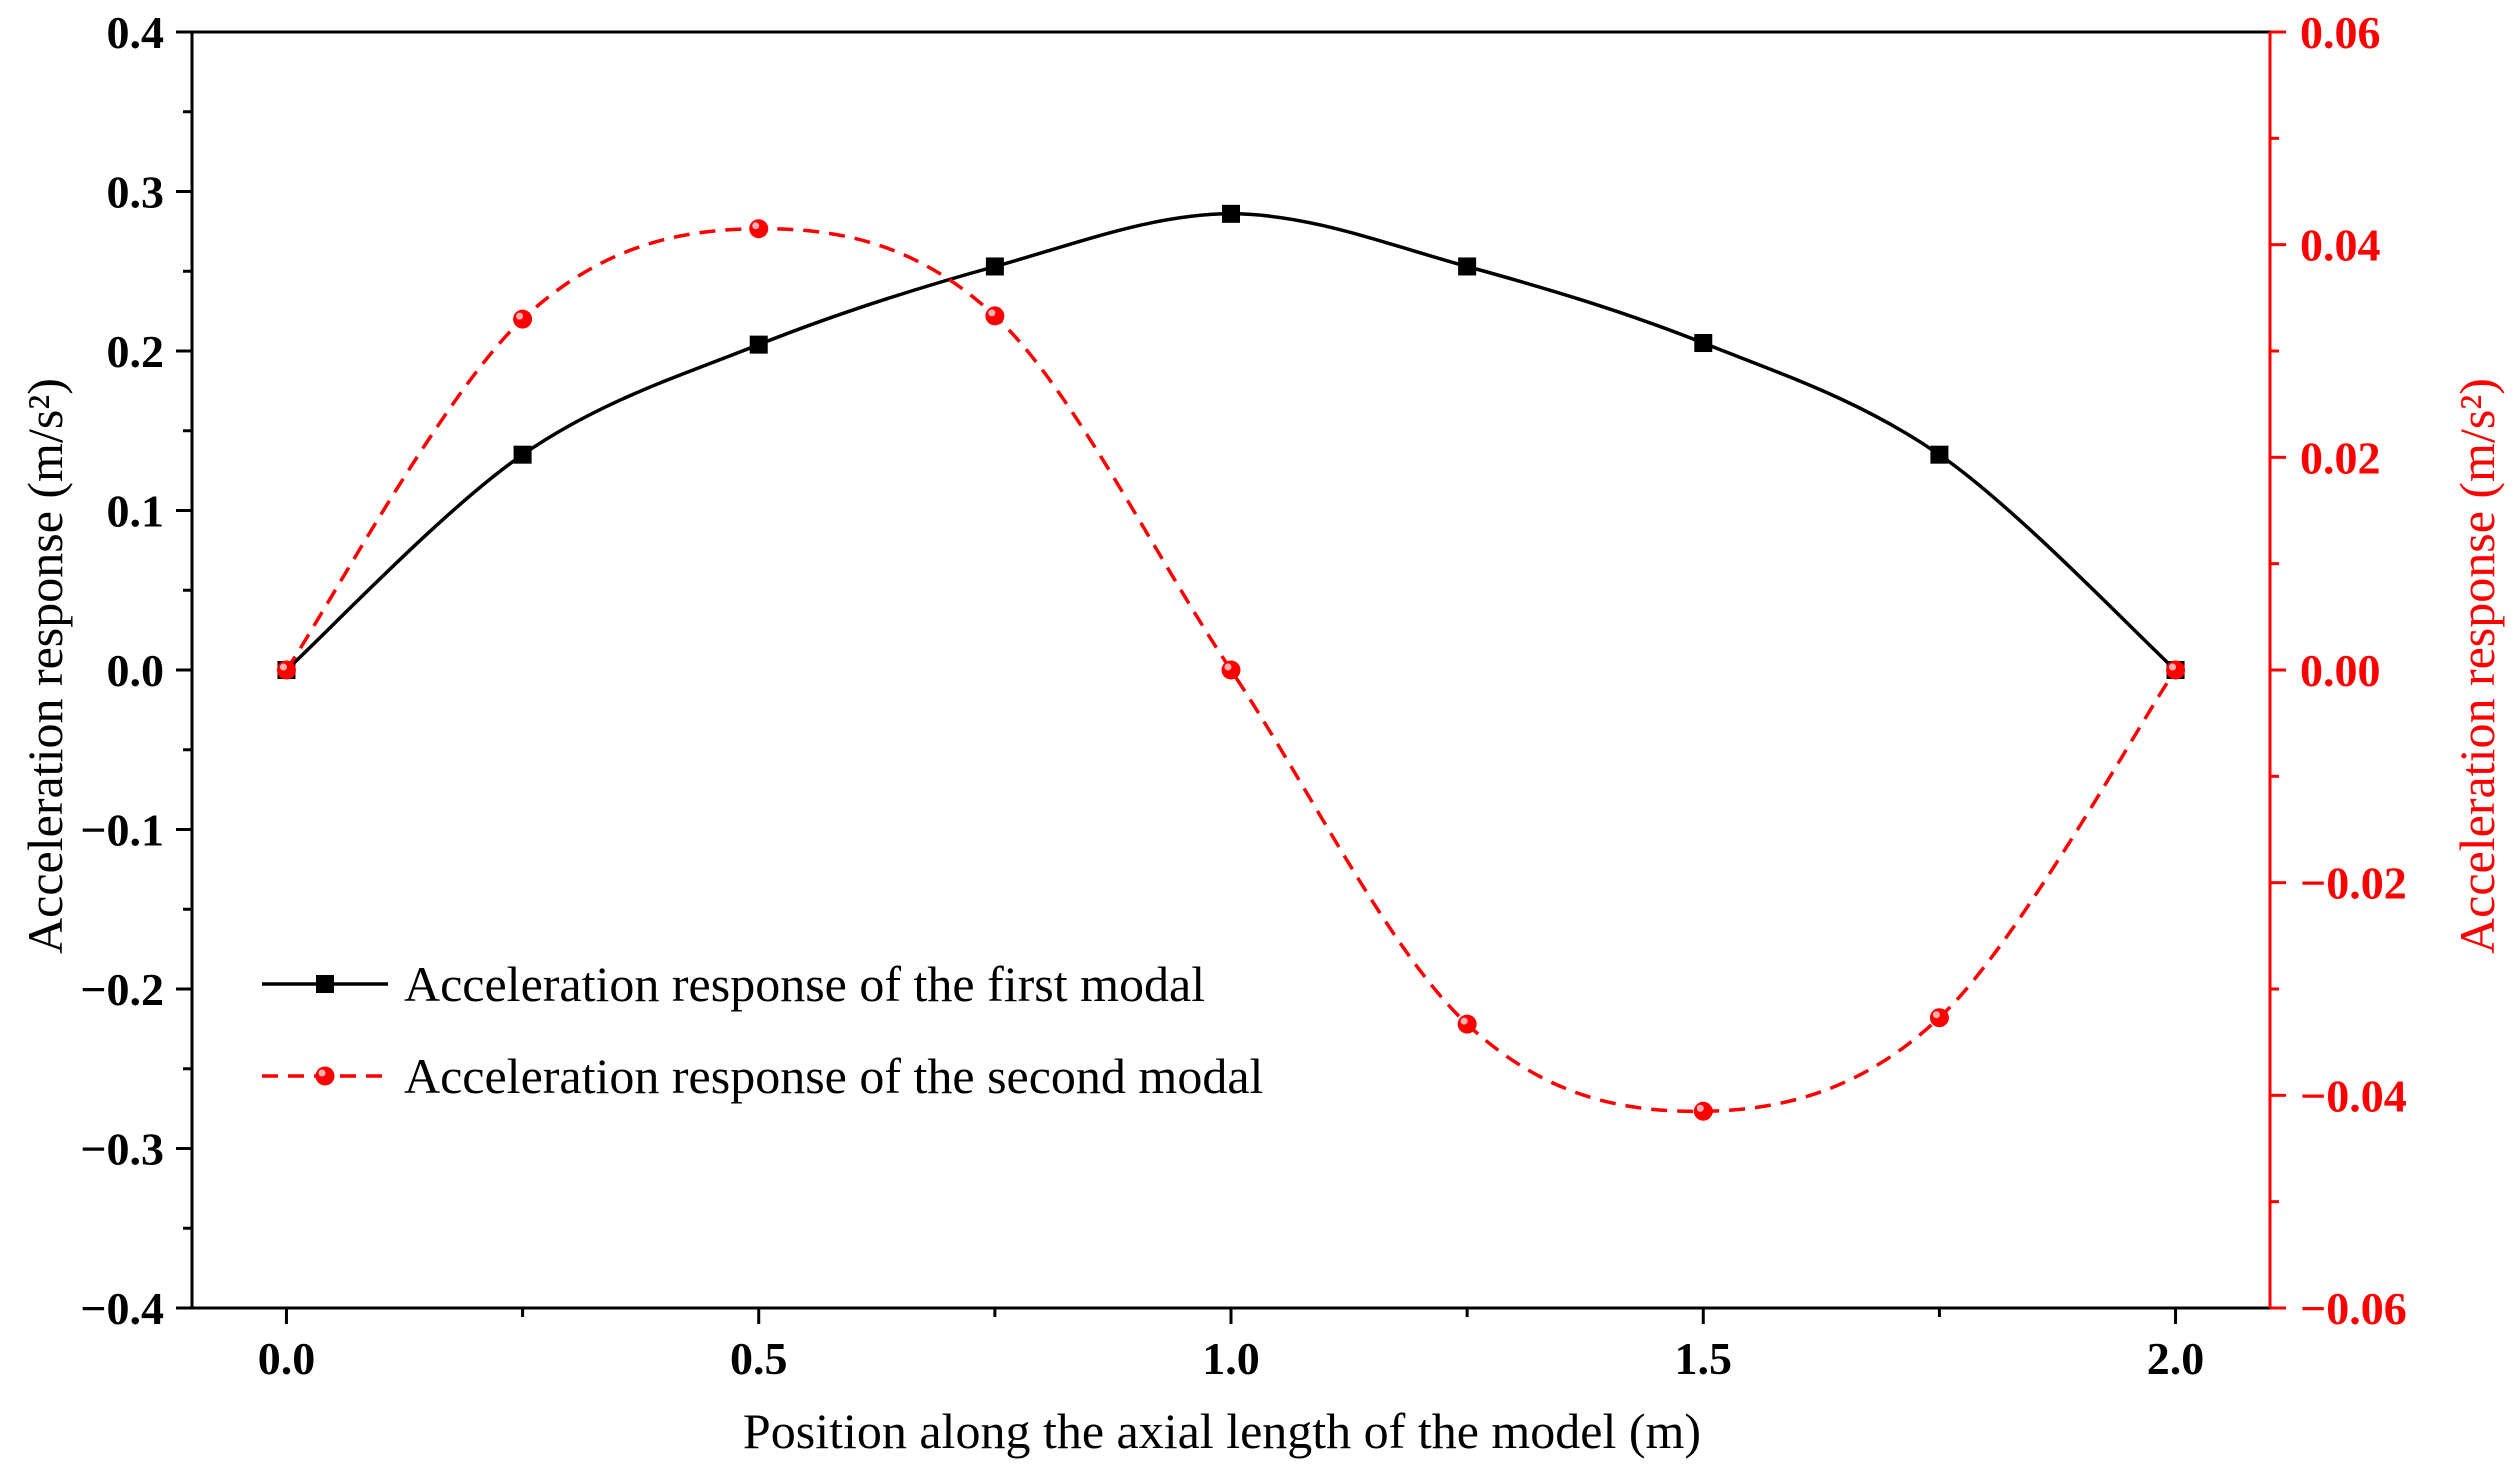 The image size is (2518, 1471). Describe the element at coordinates (45, 666) in the screenshot. I see `y-axis-title-left: Acceleration response (m/s²)` at that location.